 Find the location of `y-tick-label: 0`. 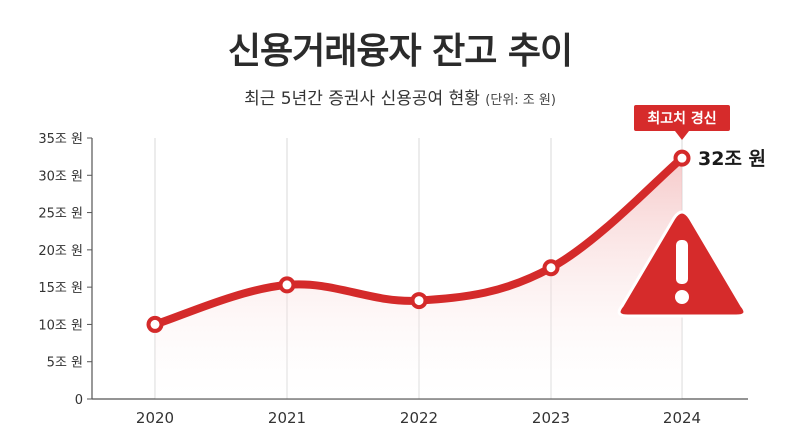

y-tick-label: 0 is located at coordinates (79, 400).